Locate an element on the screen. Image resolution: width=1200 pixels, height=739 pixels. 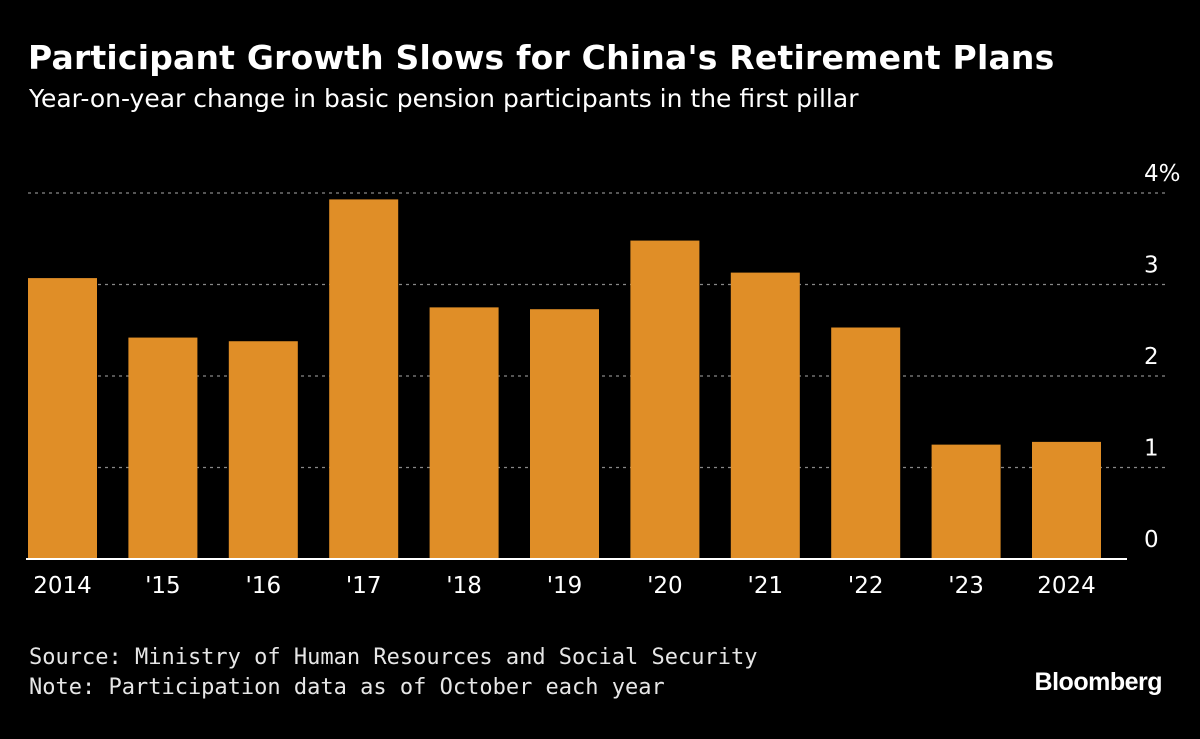
bar-2024 is located at coordinates (1066, 500).